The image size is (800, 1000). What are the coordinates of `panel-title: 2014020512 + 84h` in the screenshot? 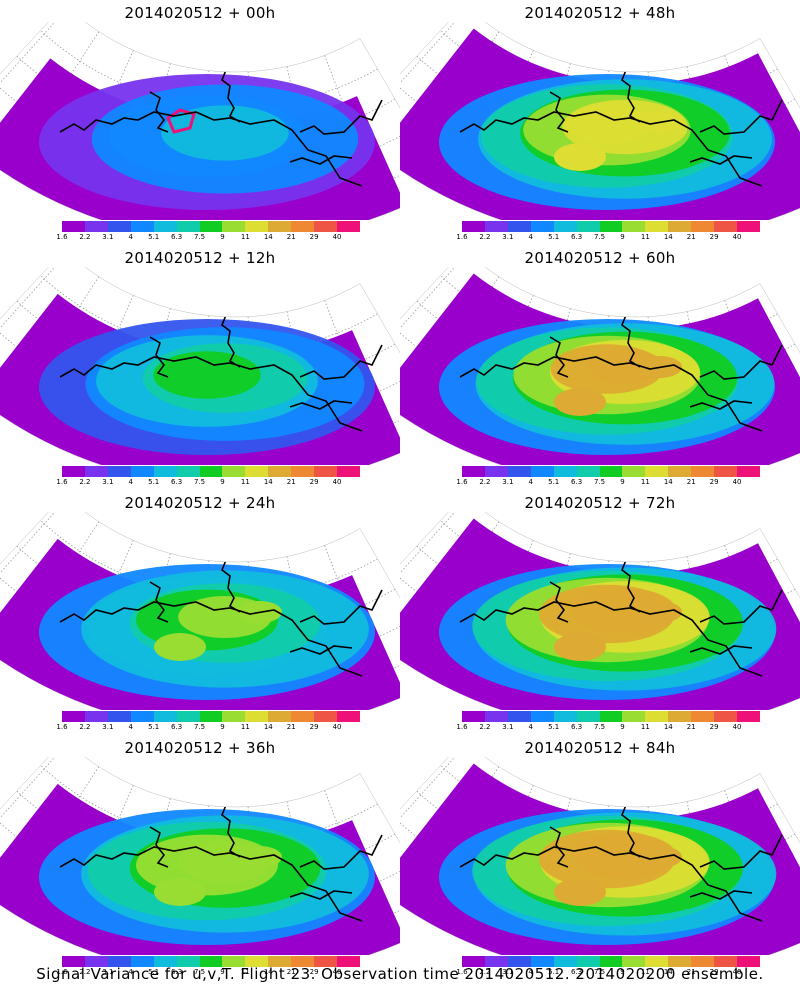 It's located at (600, 748).